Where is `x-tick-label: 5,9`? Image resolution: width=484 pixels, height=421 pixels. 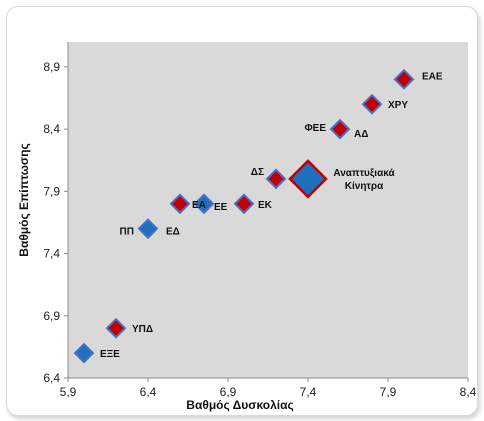 x-tick-label: 5,9 is located at coordinates (68, 392).